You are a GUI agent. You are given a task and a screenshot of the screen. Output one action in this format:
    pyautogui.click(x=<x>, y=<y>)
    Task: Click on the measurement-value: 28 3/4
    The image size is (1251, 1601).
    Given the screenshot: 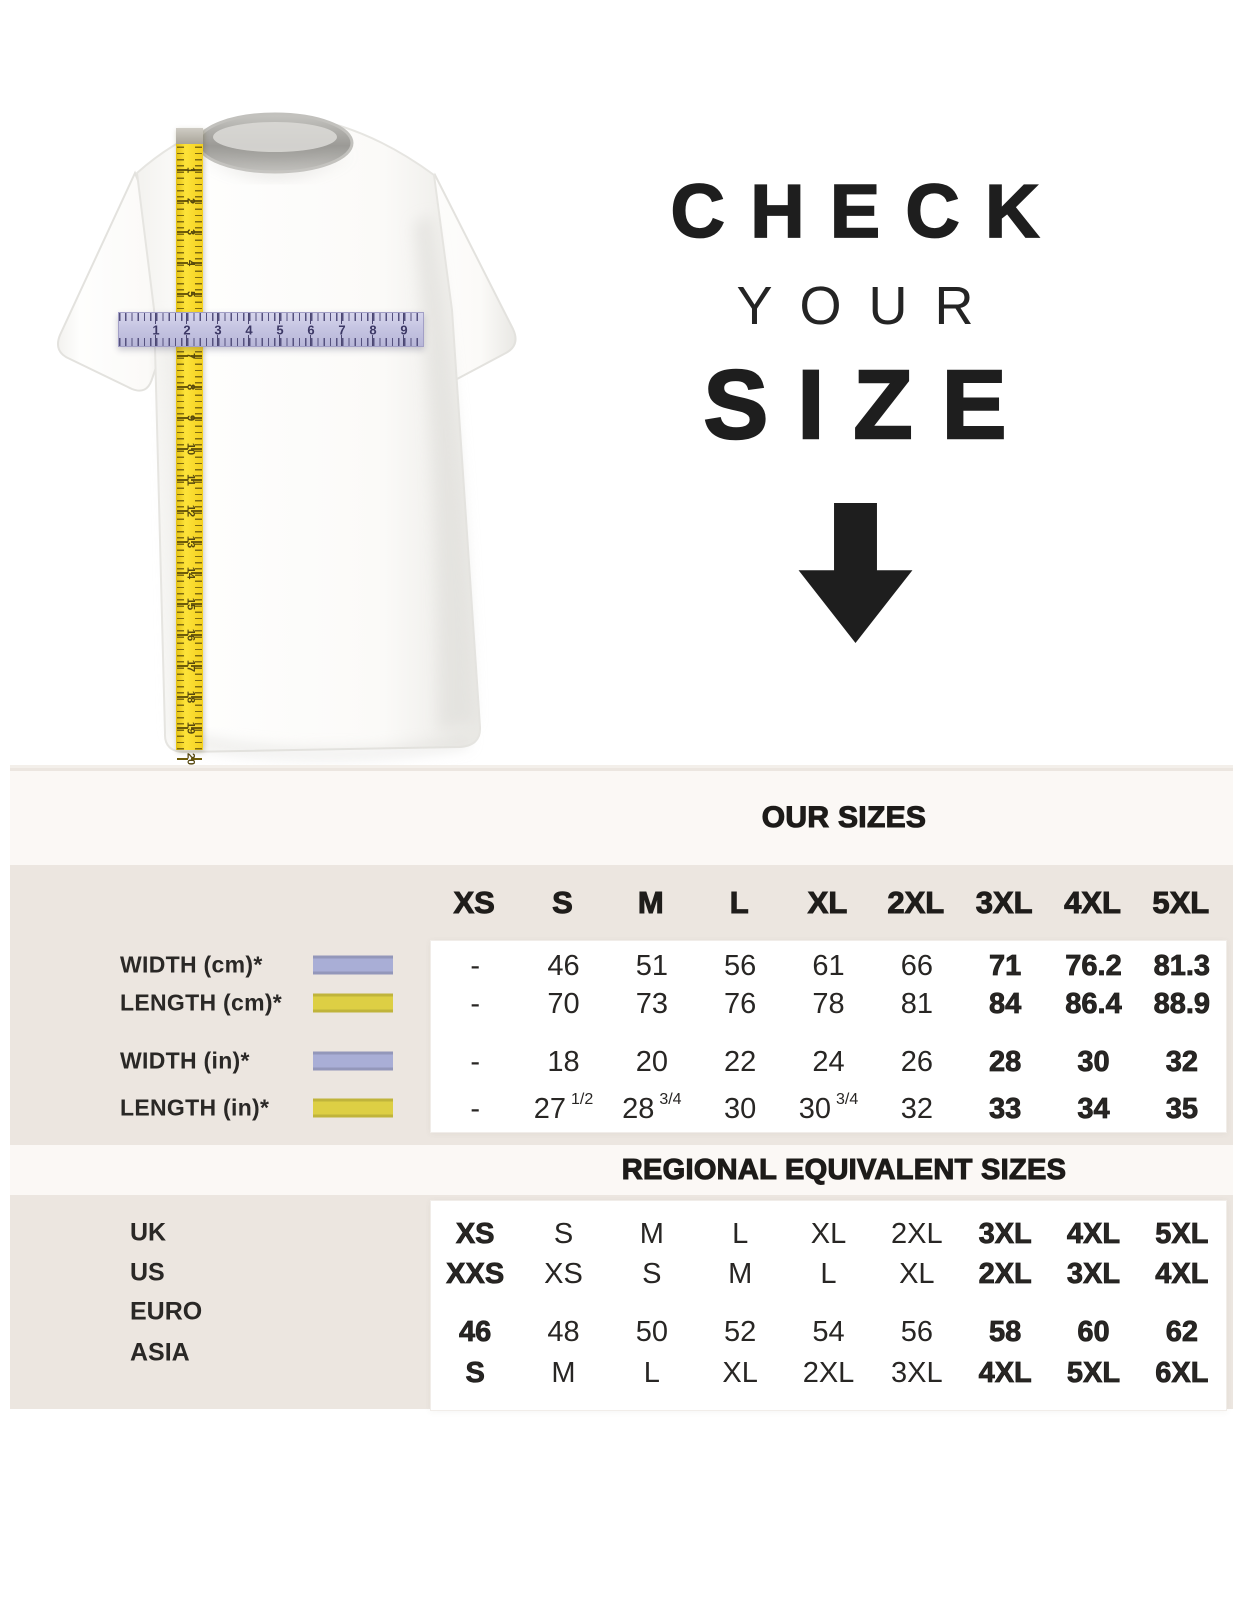 What is the action you would take?
    pyautogui.click(x=652, y=1108)
    